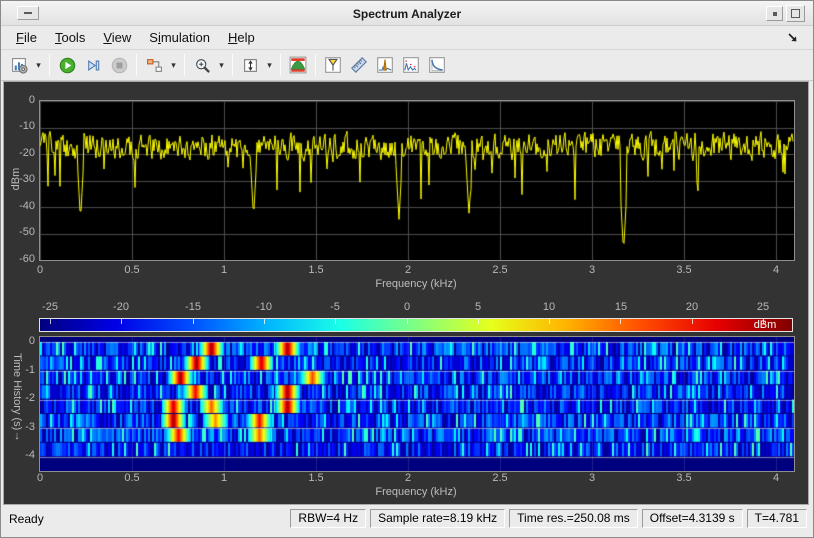  I want to click on cursor-measurements-button, so click(333, 65).